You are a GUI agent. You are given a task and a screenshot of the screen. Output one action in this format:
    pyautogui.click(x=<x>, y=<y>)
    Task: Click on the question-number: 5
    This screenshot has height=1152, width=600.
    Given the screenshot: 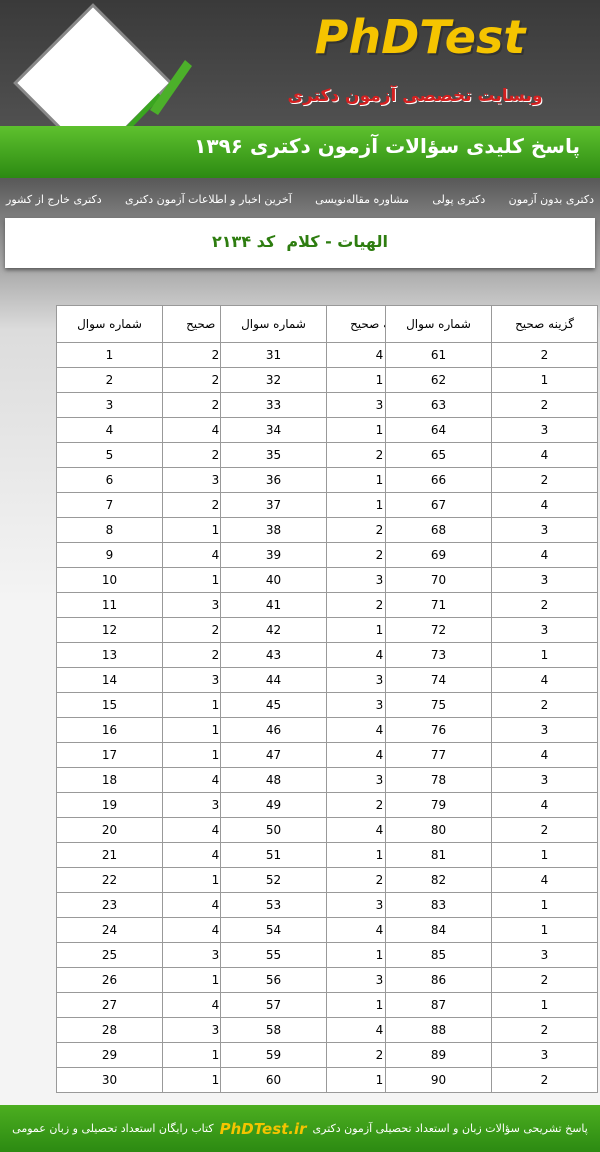 What is the action you would take?
    pyautogui.click(x=109, y=455)
    